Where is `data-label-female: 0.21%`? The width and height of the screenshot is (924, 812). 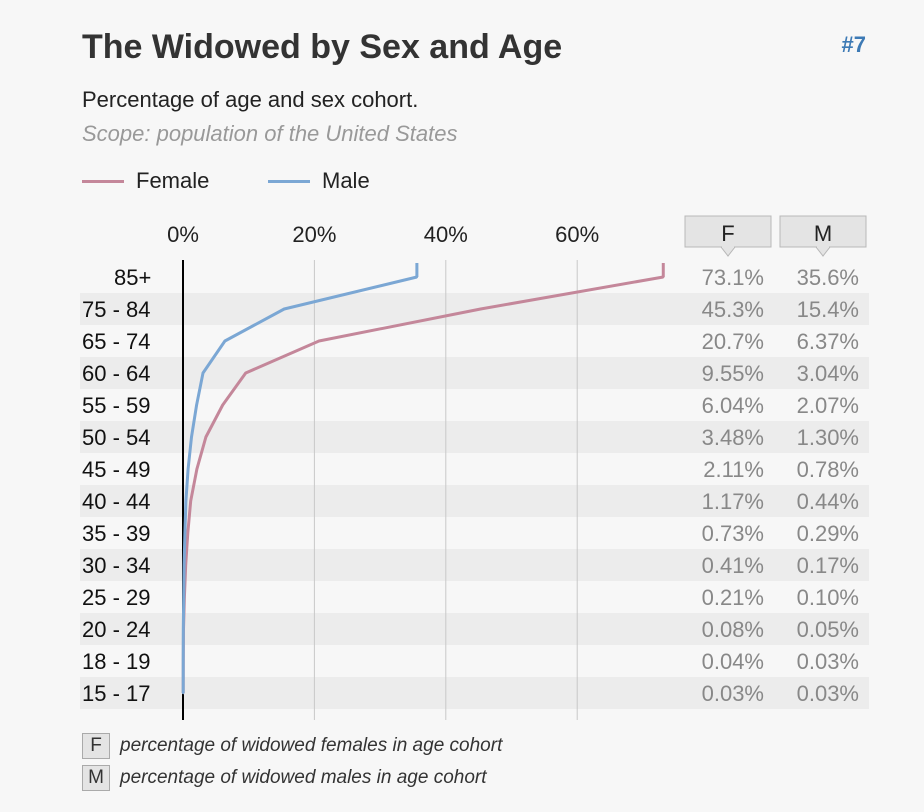
data-label-female: 0.21% is located at coordinates (733, 597).